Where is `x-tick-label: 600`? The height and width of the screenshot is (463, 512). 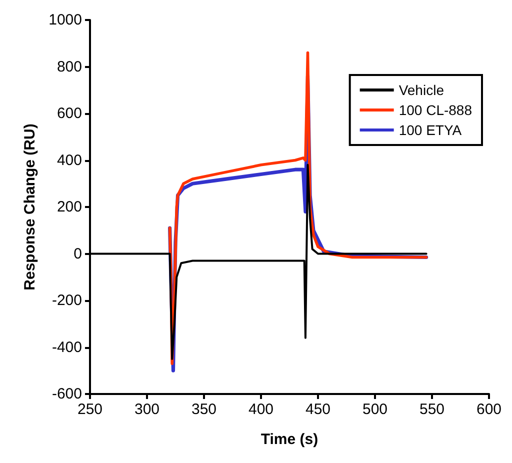
x-tick-label: 600 is located at coordinates (489, 409).